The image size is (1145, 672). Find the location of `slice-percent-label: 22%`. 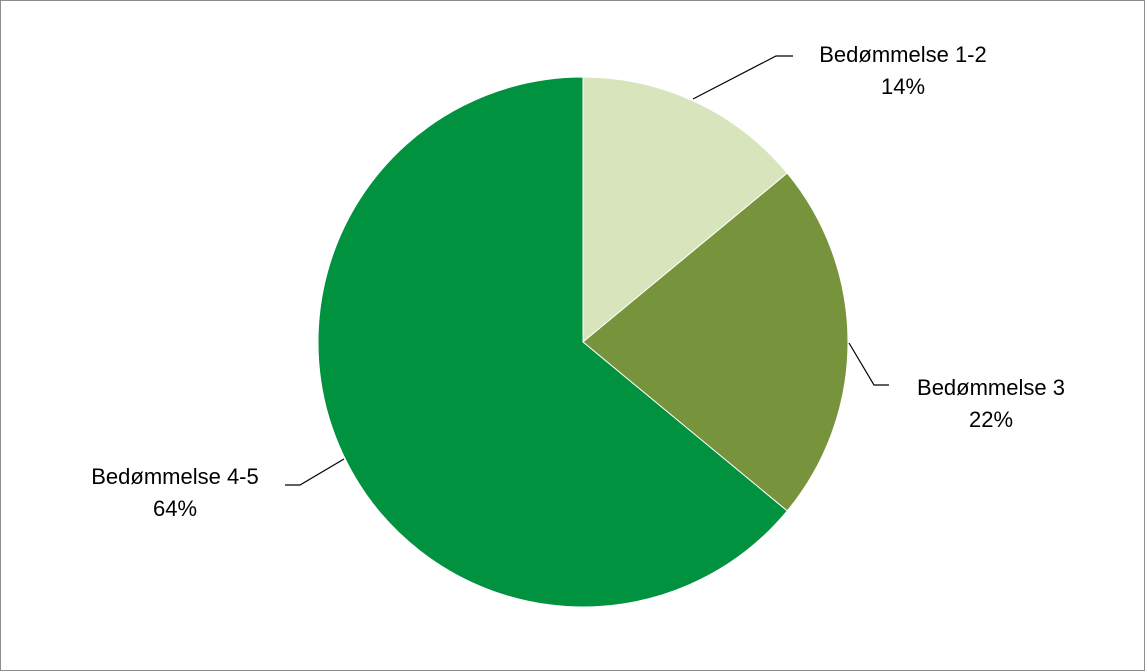

slice-percent-label: 22% is located at coordinates (991, 419).